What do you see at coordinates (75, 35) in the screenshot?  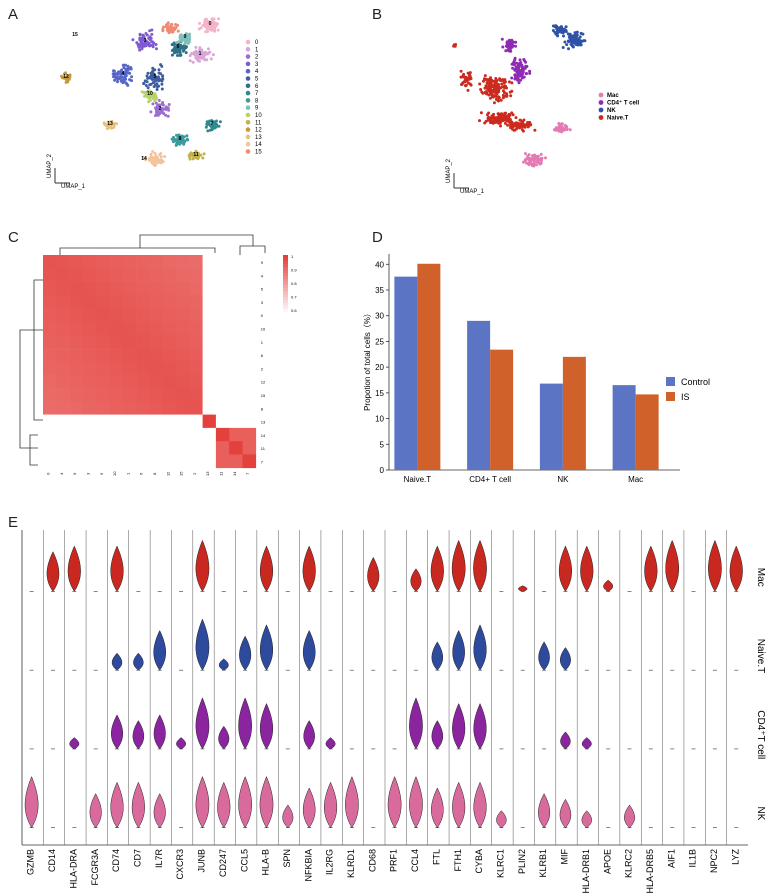 I see `umap-a-cluster-label: 15` at bounding box center [75, 35].